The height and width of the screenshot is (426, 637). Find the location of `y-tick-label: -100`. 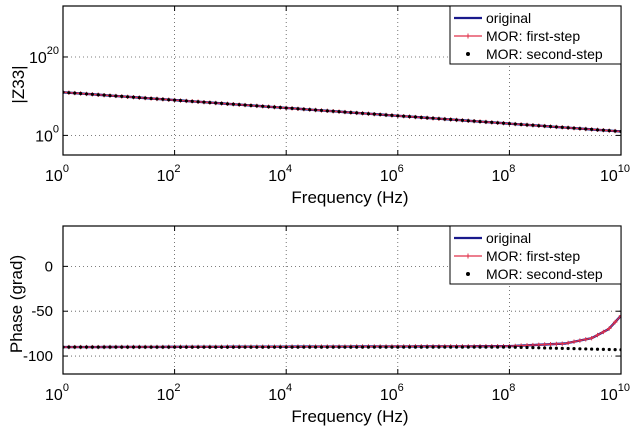

y-tick-label: -100 is located at coordinates (38, 356).